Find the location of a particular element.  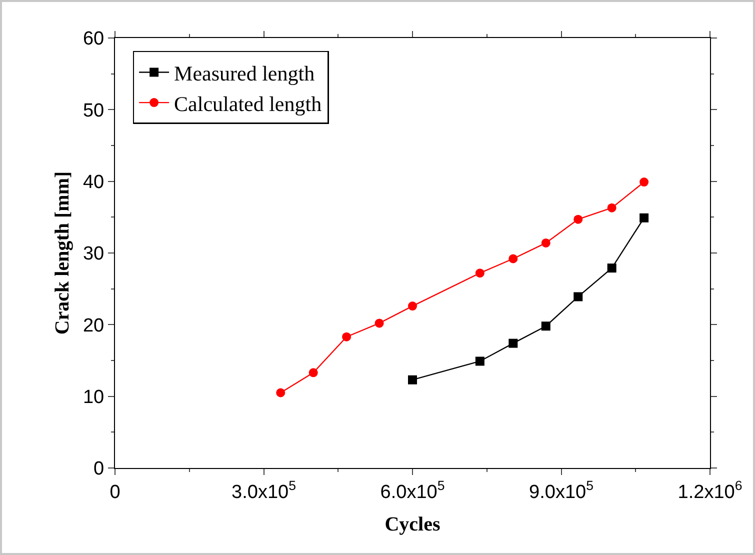

x-tick-label: 6.0x10$^{5}$ is located at coordinates (412, 490).